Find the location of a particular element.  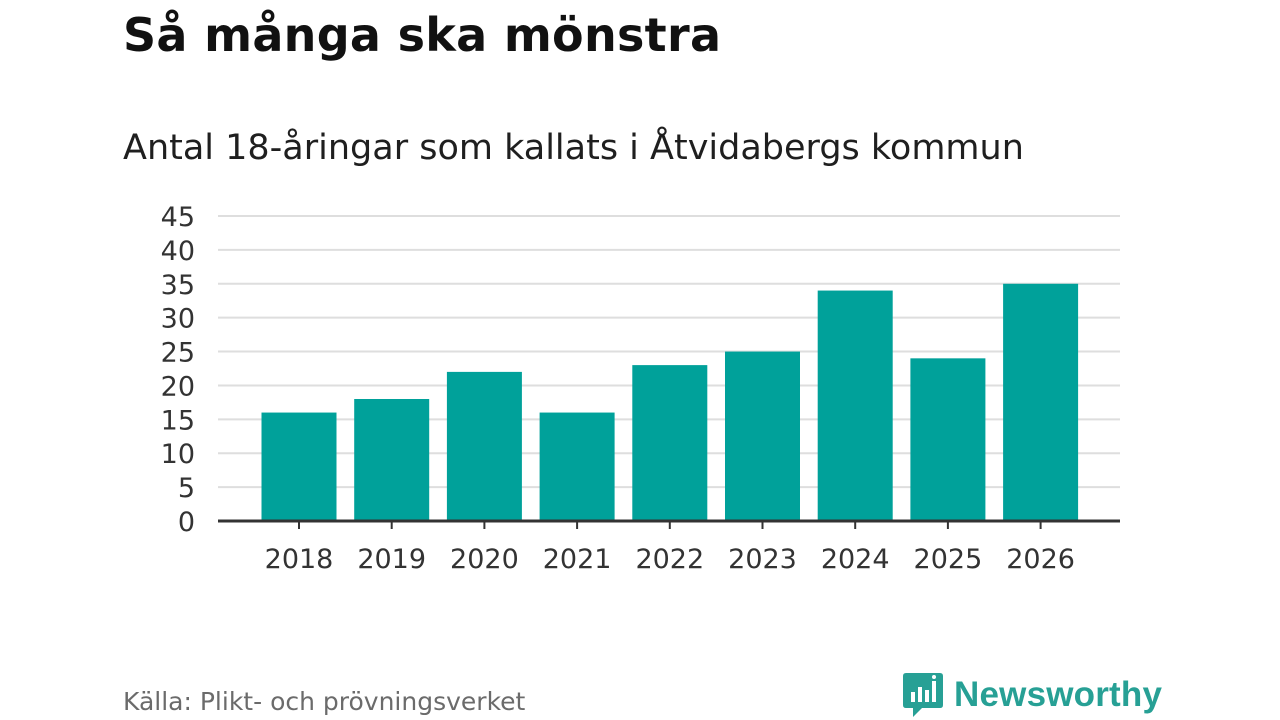

y-tick-label: 35 is located at coordinates (178, 285).